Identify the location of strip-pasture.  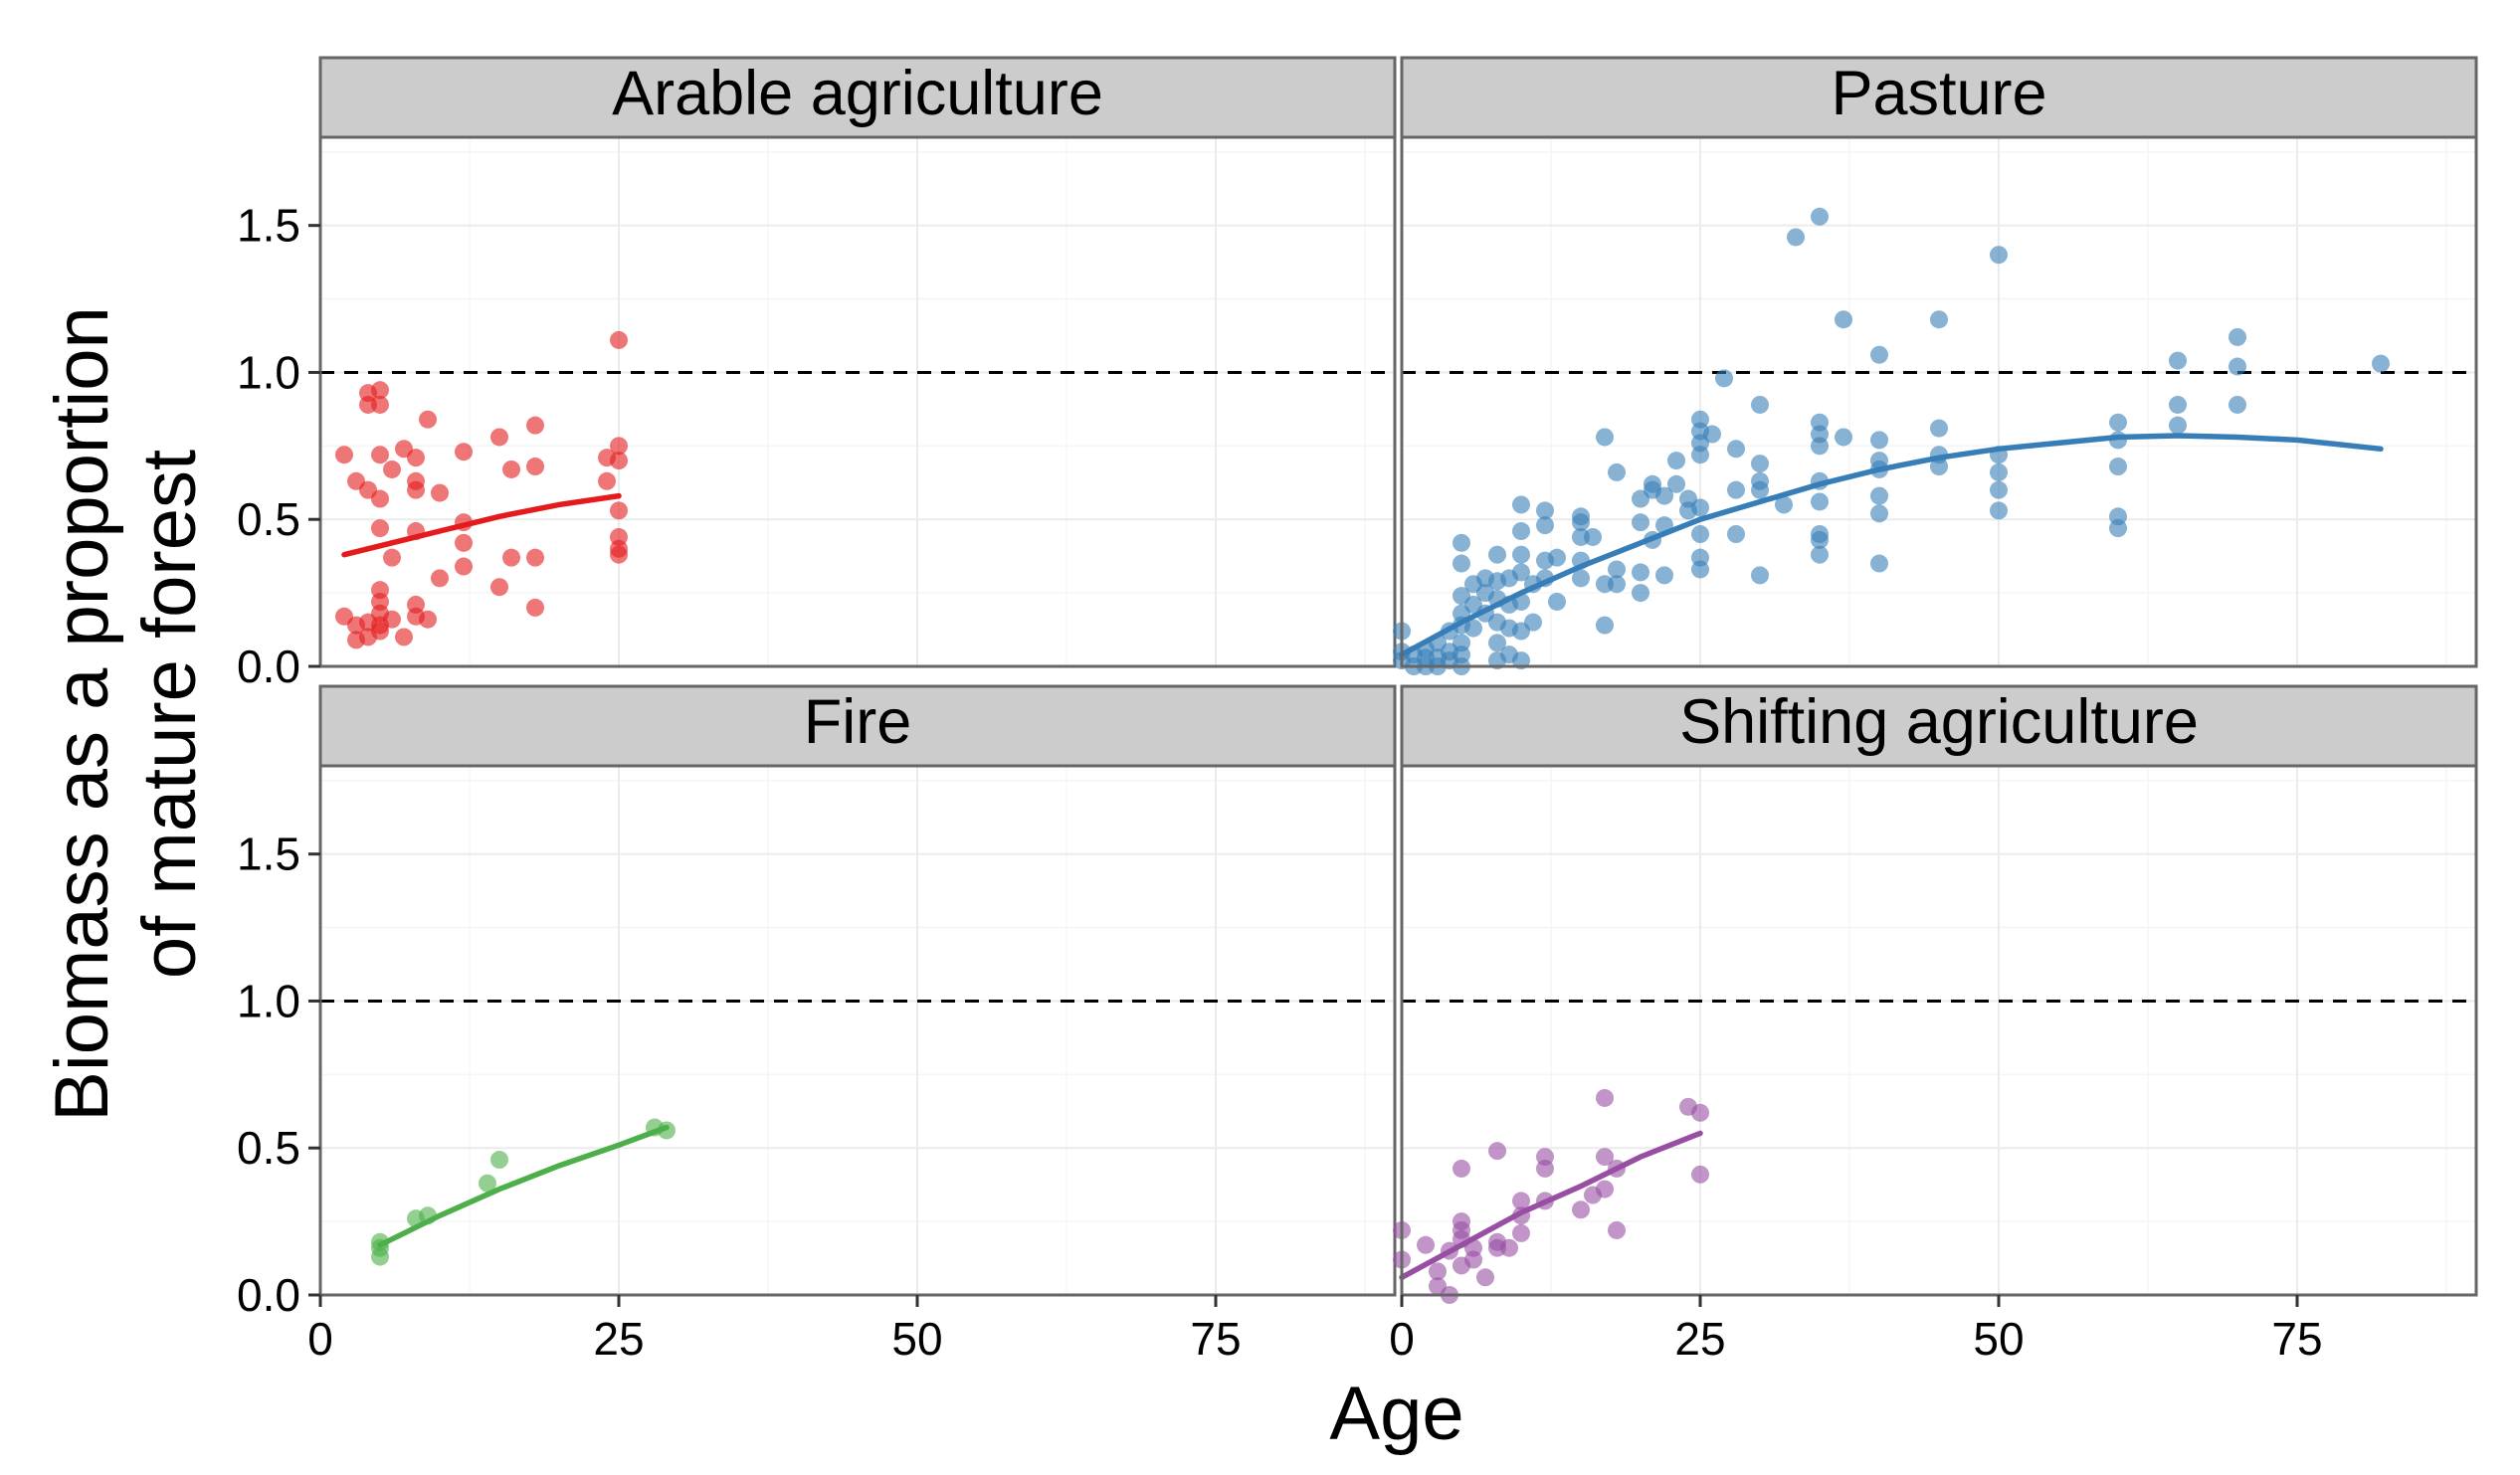
(1939, 97).